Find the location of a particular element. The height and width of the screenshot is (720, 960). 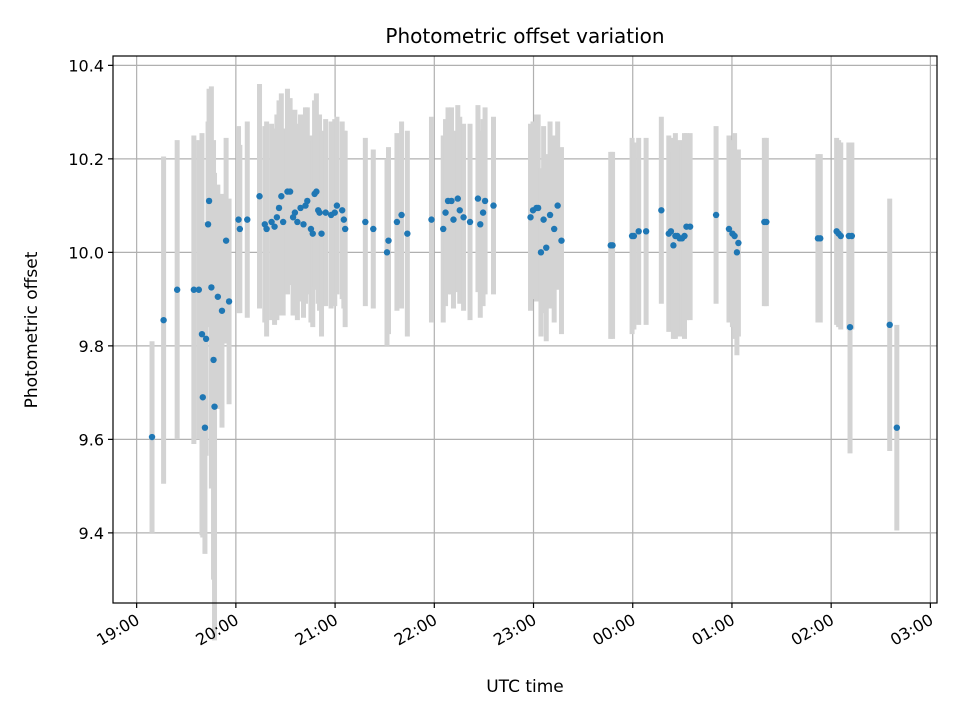

x-tick-label: 01:00 is located at coordinates (713, 630).